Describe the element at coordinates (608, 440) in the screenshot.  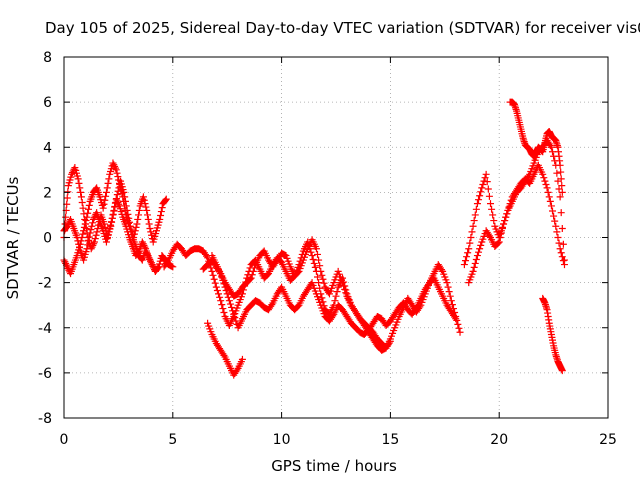
I see `x-tick-label: 25` at that location.